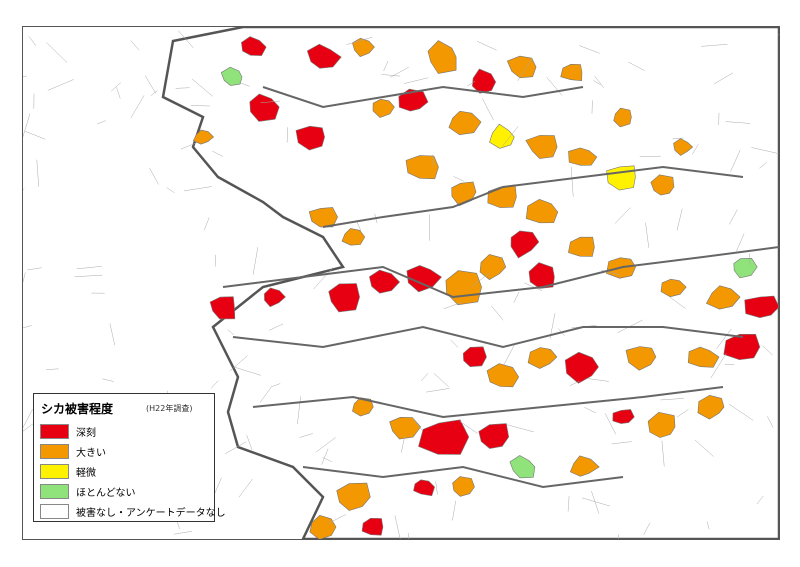  What do you see at coordinates (54, 471) in the screenshot?
I see `legend-swatch-minor` at bounding box center [54, 471].